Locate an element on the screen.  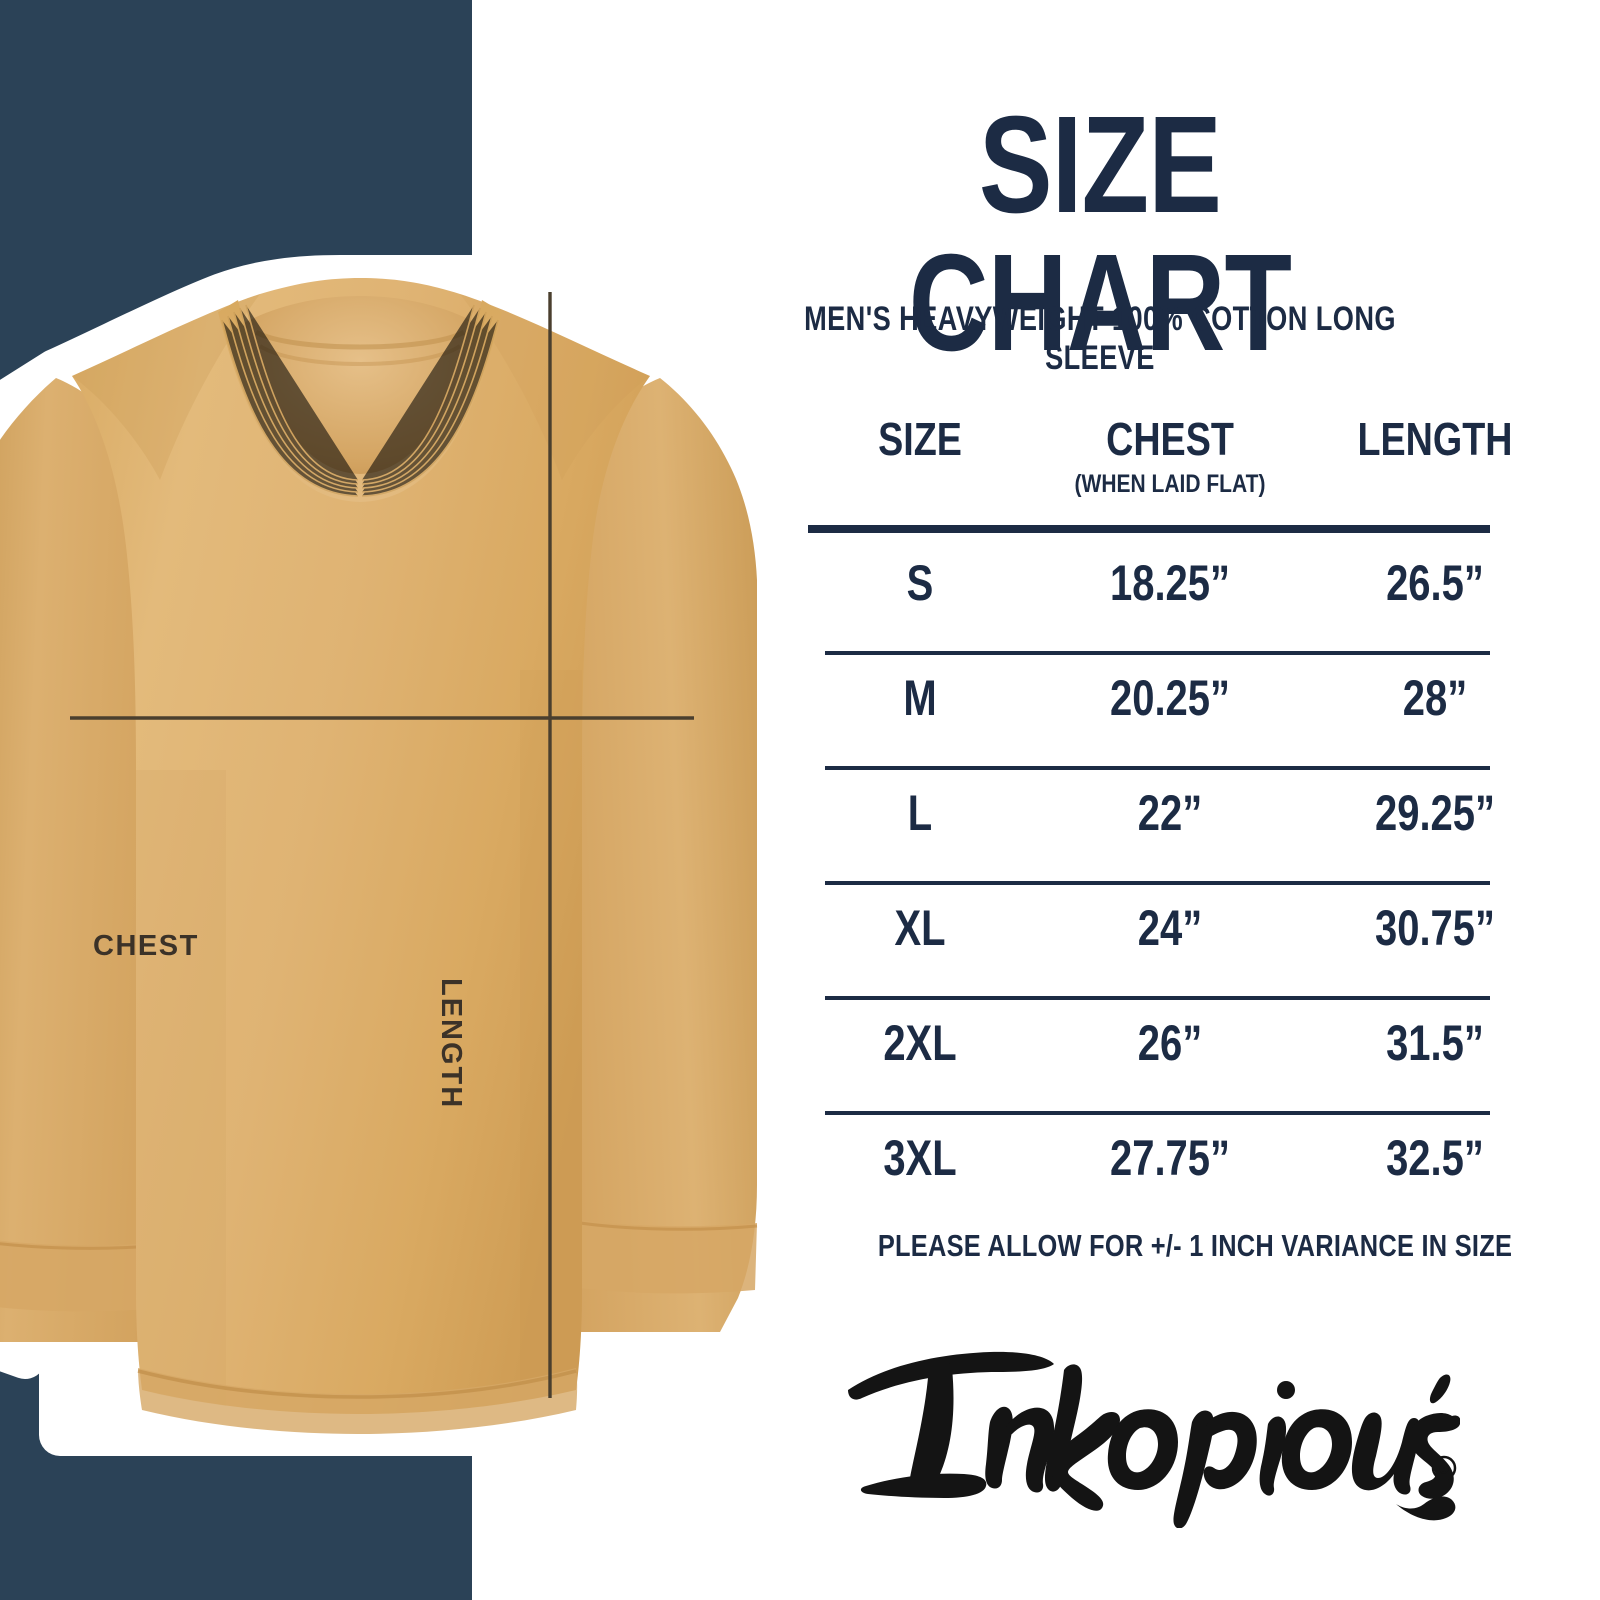
chest-measure-label: CHEST is located at coordinates (146, 946).